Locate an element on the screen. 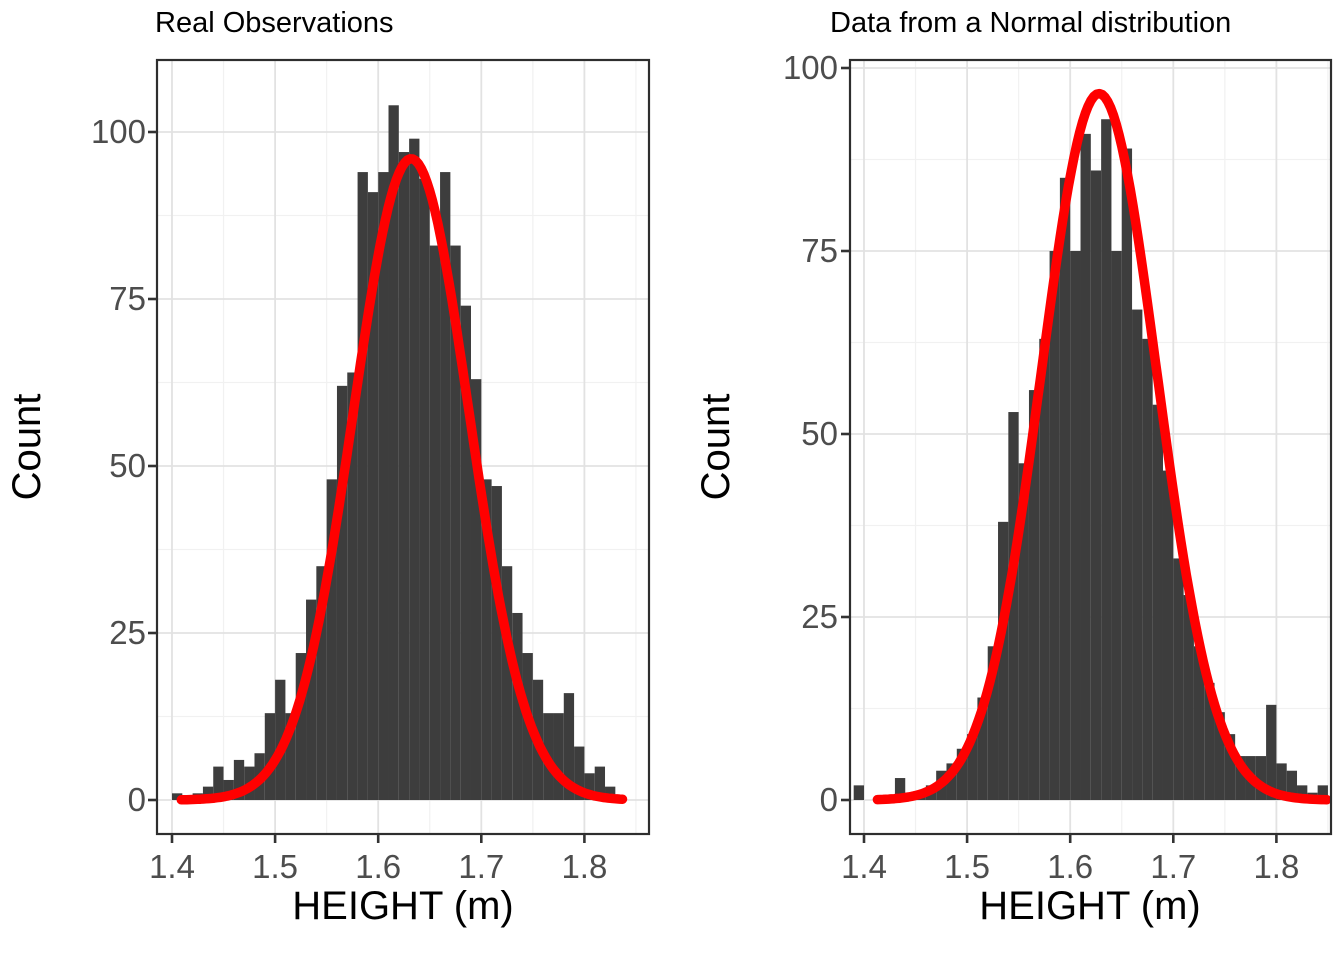 Image resolution: width=1344 pixels, height=960 pixels. left-y-axis-title: Count is located at coordinates (27, 447).